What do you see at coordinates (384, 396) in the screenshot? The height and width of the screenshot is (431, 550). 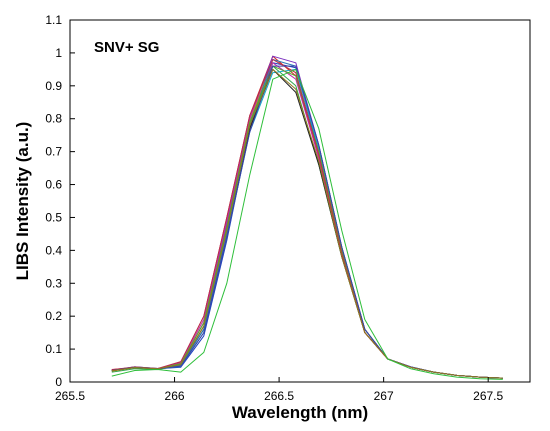 I see `x-tick-label: 267` at bounding box center [384, 396].